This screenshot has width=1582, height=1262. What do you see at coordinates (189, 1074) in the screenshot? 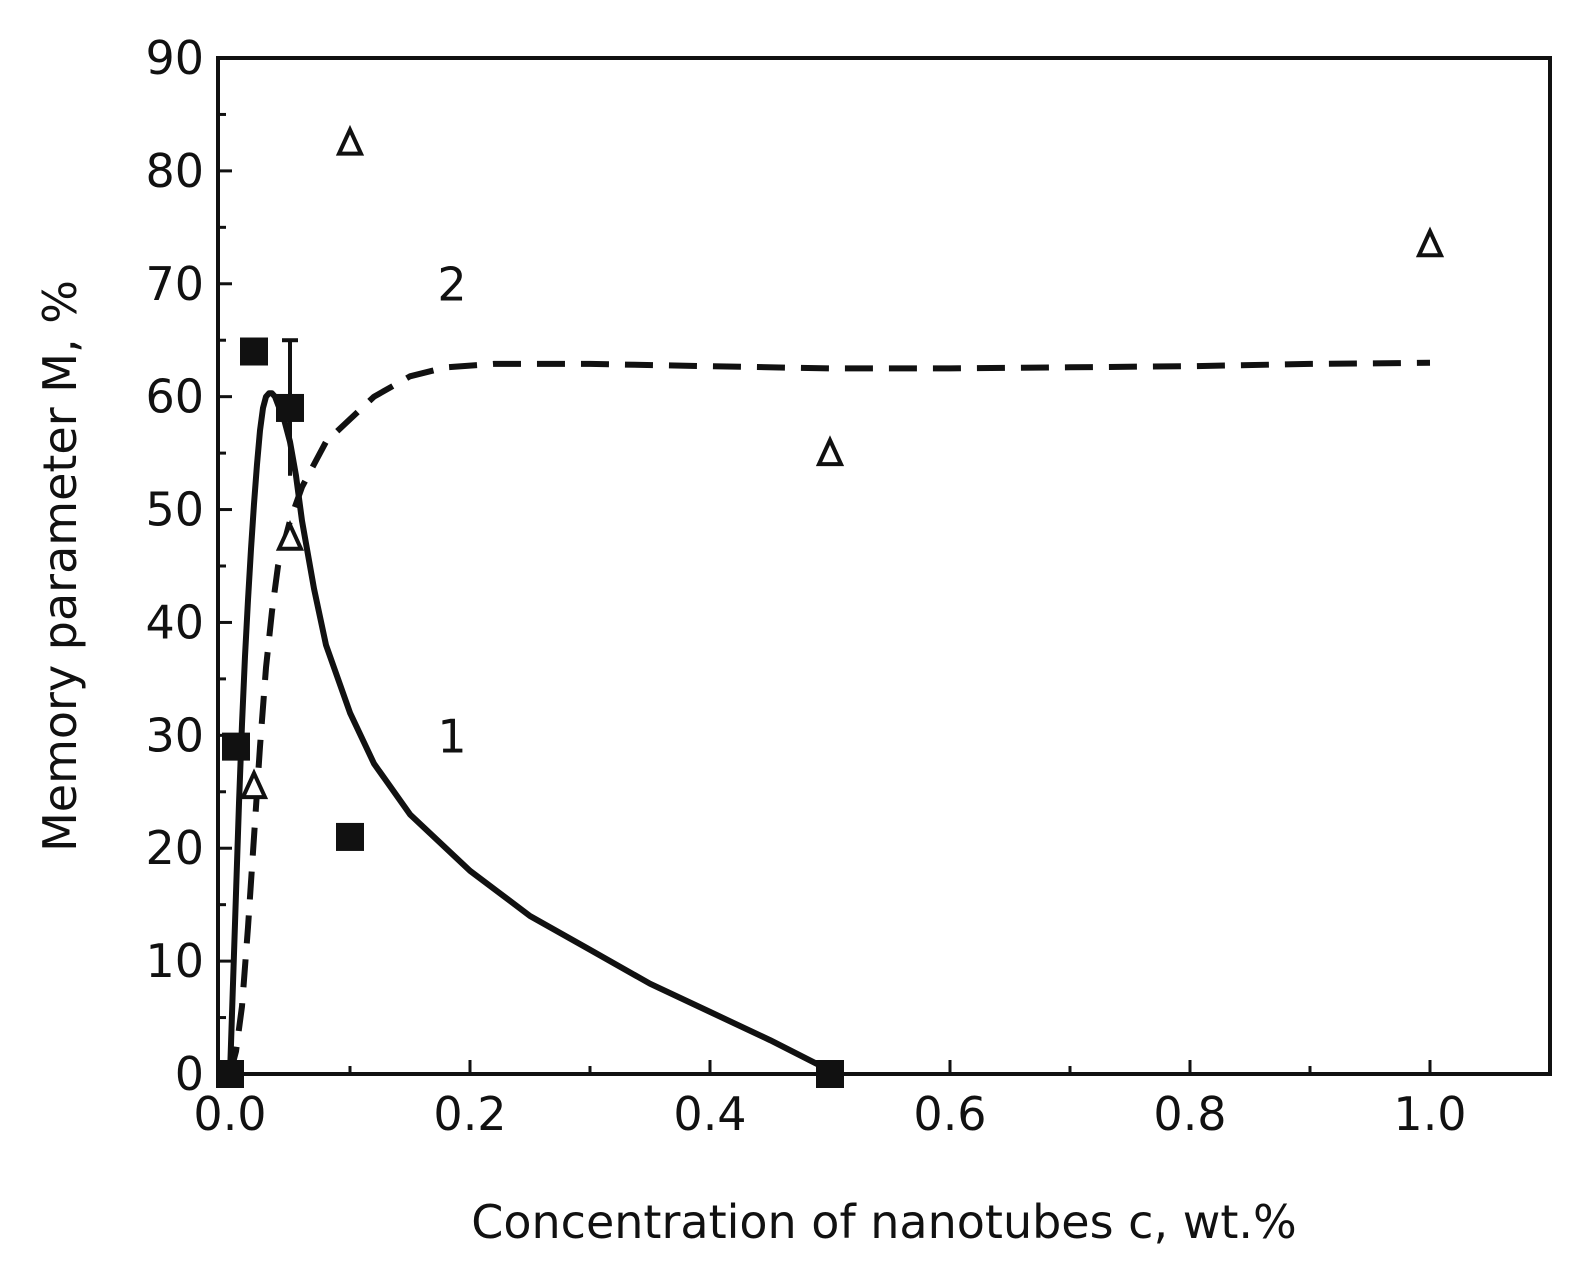
I see `y-tick-label: 0` at bounding box center [189, 1074].